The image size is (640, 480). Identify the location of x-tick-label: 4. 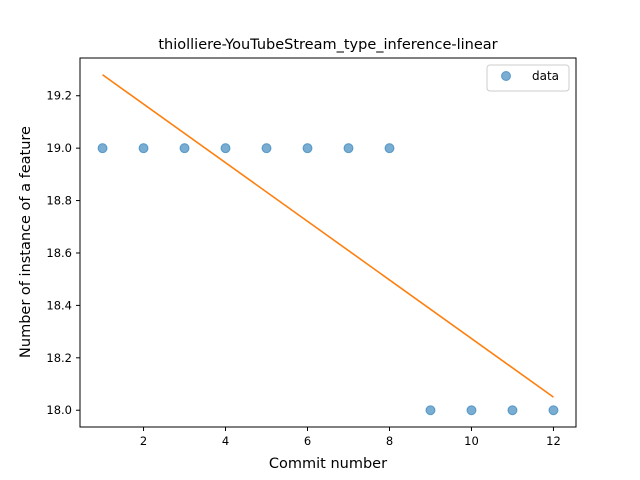
(225, 441).